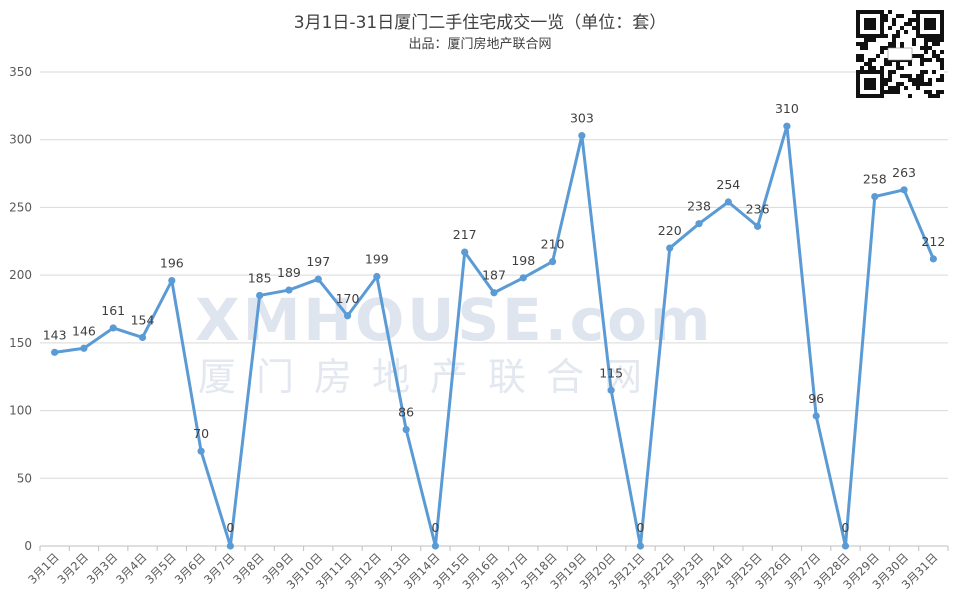 The image size is (963, 615). What do you see at coordinates (84, 330) in the screenshot?
I see `data-label: 146` at bounding box center [84, 330].